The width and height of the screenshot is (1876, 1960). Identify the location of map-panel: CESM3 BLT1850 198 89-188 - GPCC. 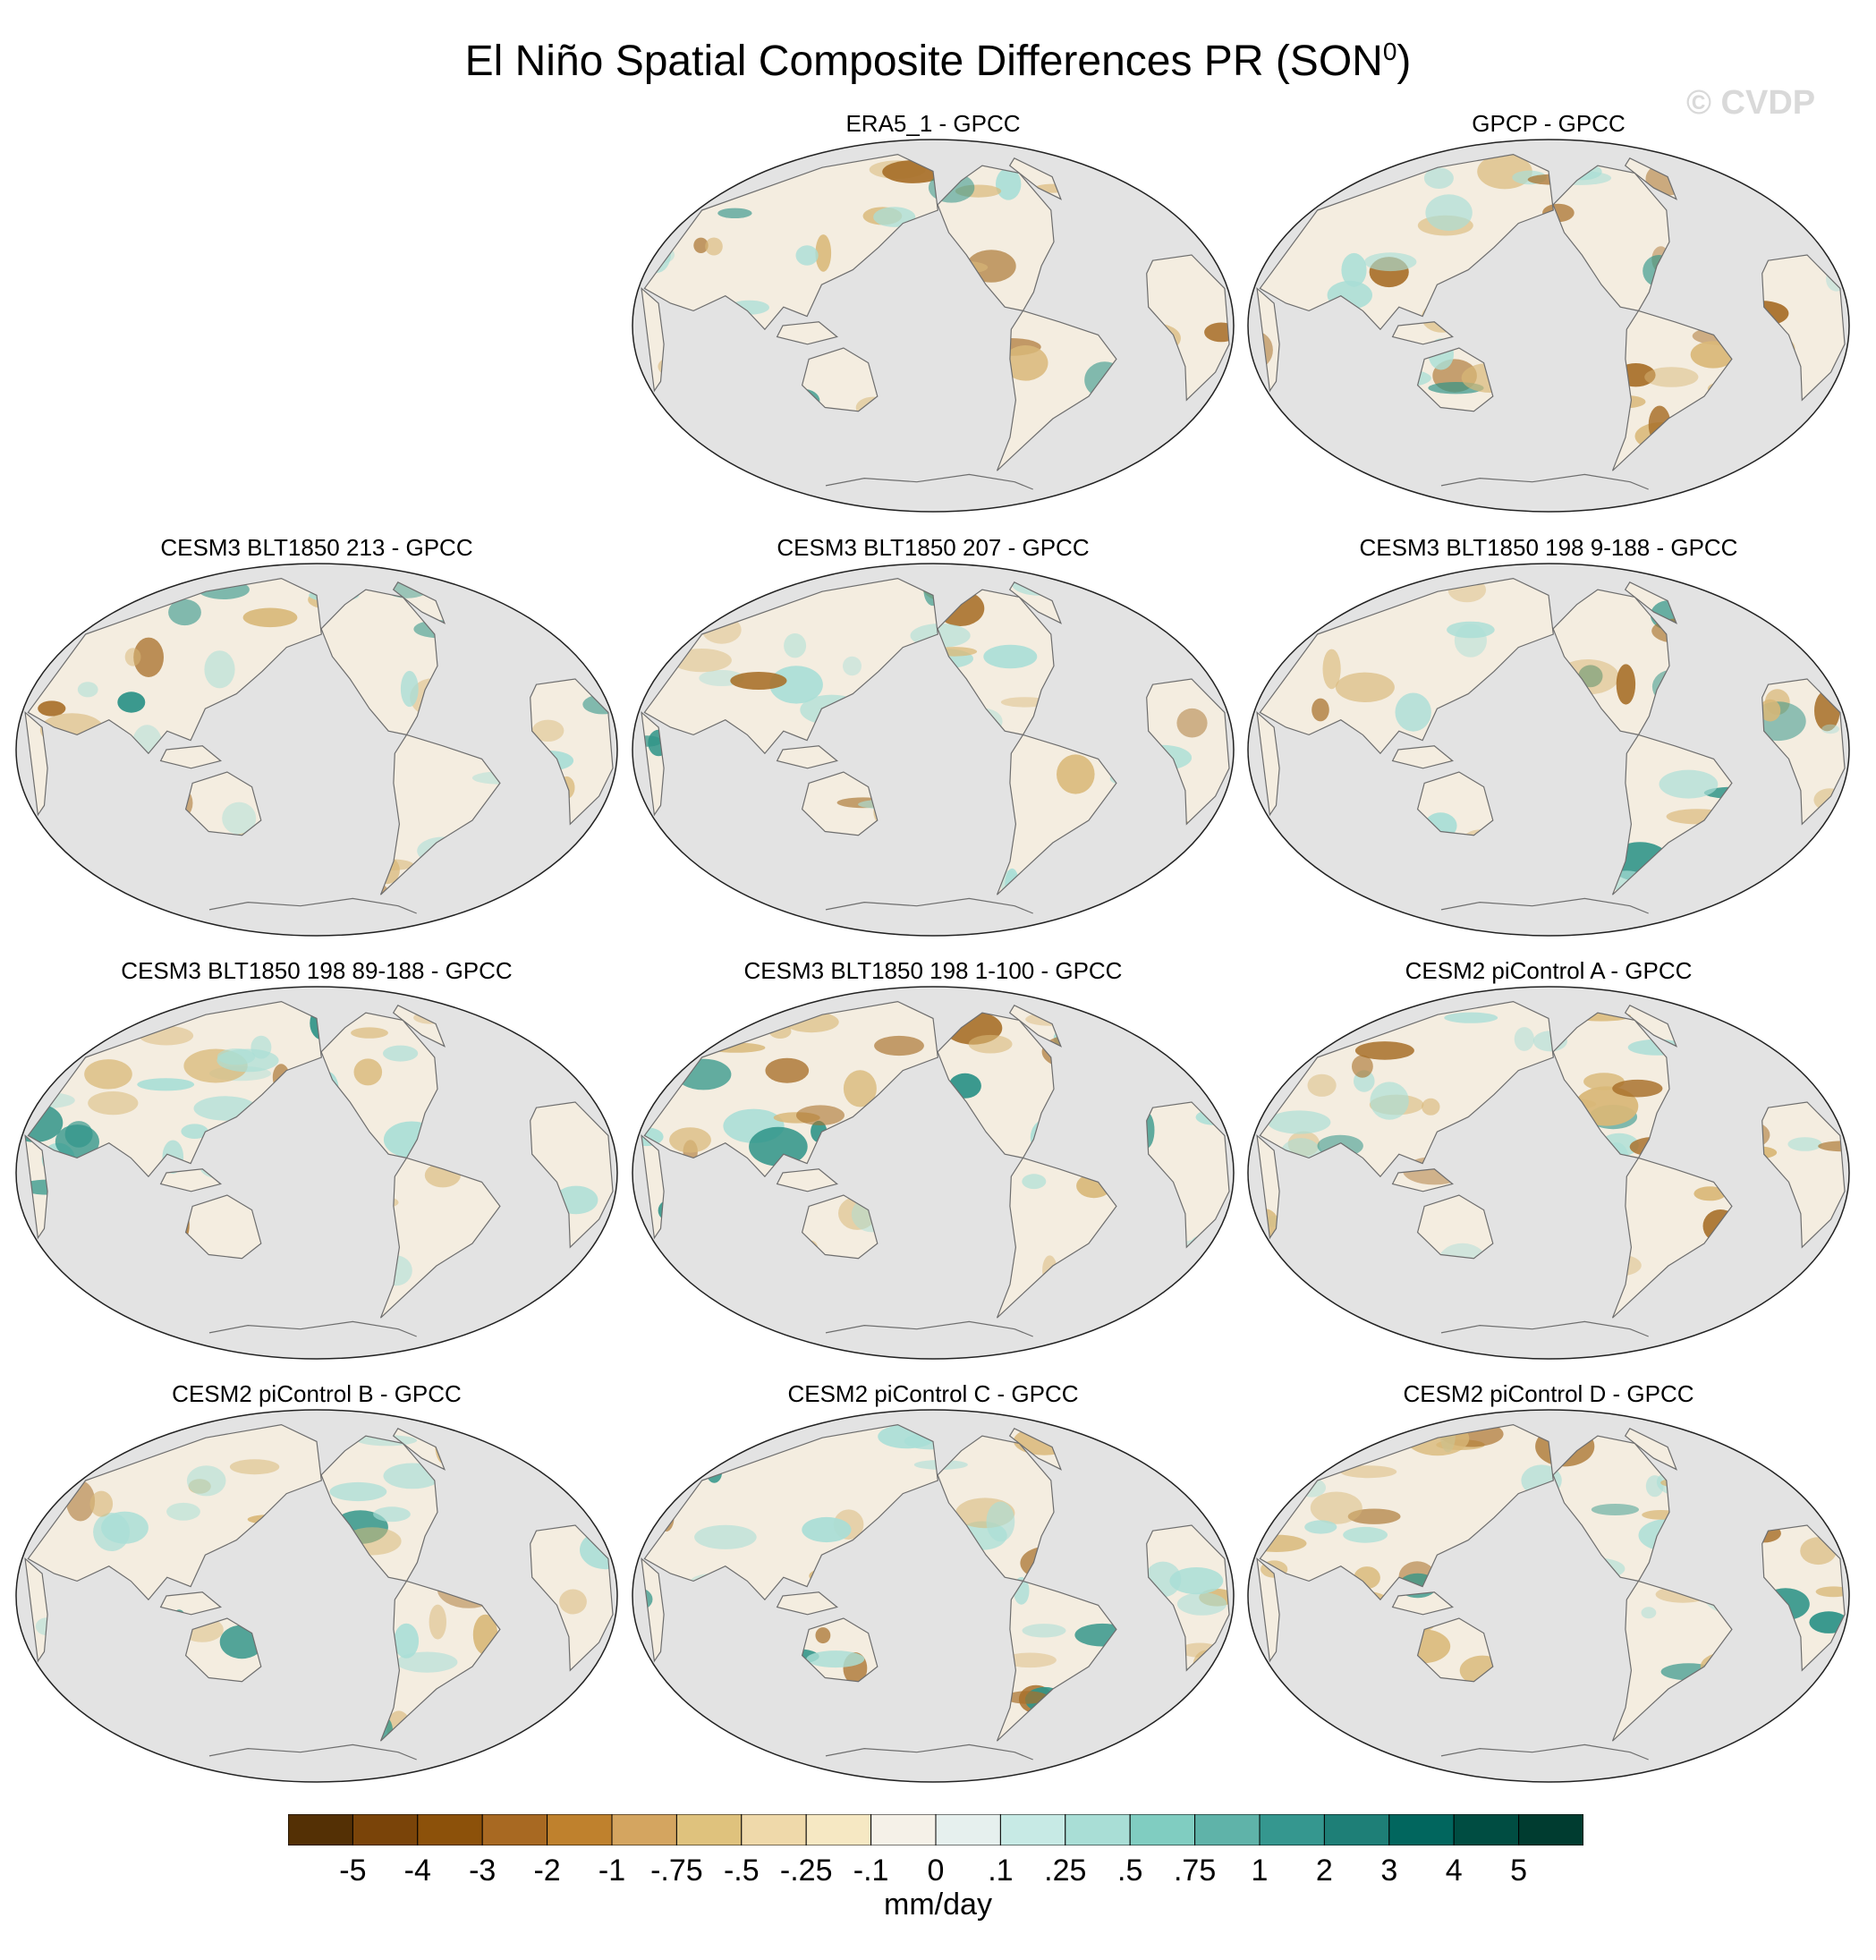
(317, 1166).